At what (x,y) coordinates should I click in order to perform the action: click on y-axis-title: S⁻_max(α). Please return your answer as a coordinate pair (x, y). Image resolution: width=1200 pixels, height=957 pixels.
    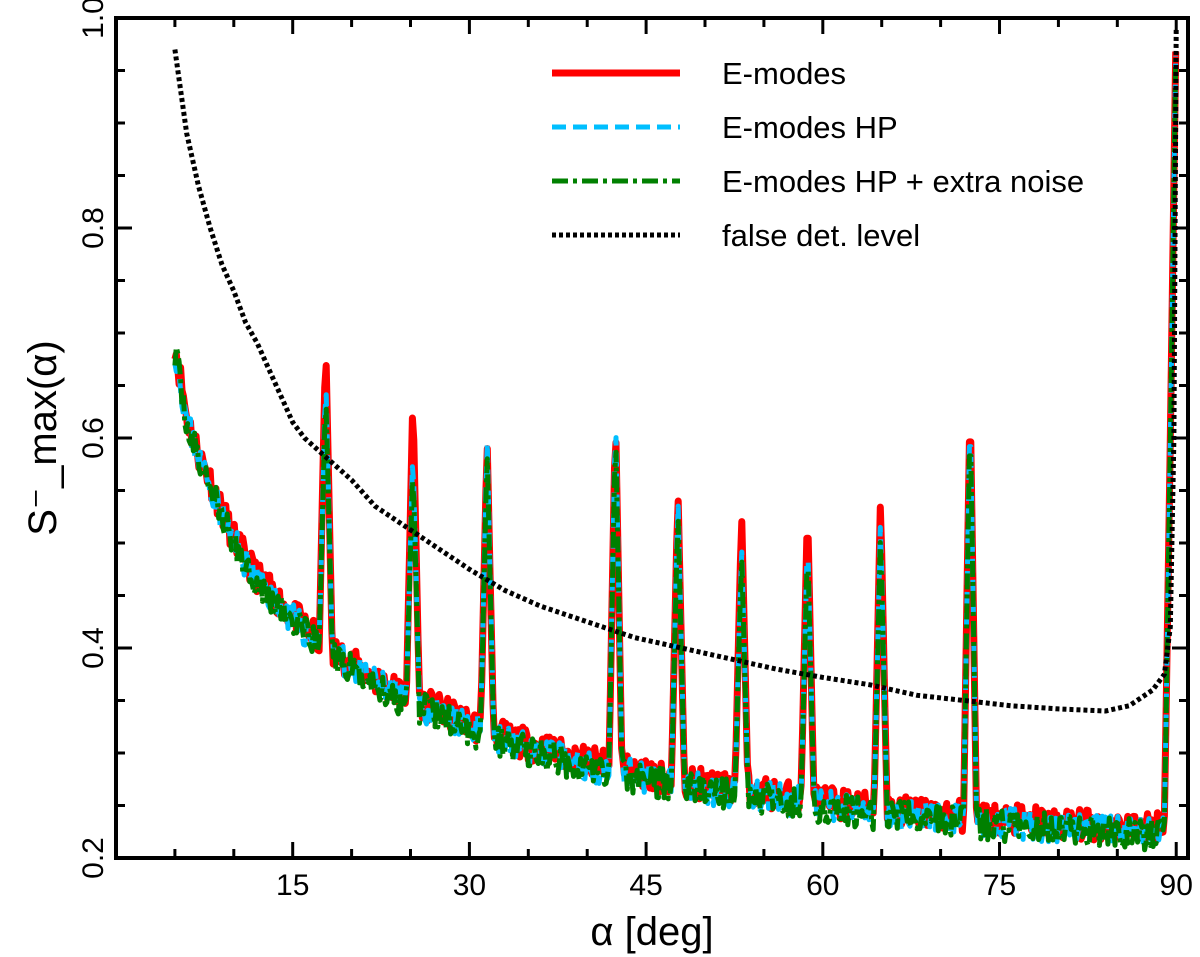
    Looking at the image, I should click on (43, 437).